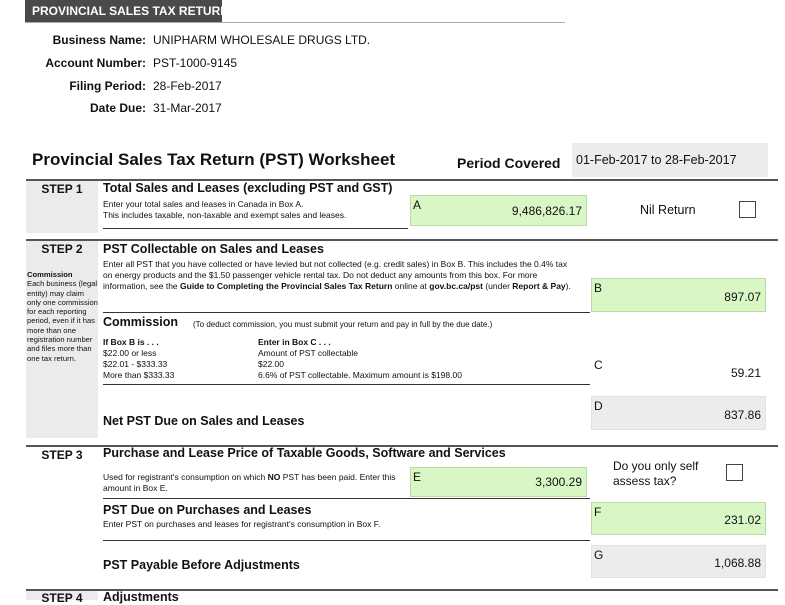 This screenshot has width=785, height=605. Describe the element at coordinates (747, 209) in the screenshot. I see `nil-return-checkbox` at that location.